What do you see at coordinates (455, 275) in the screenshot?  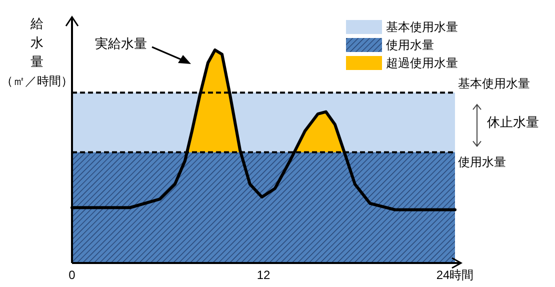 I see `x-tick-label: 24時間` at bounding box center [455, 275].